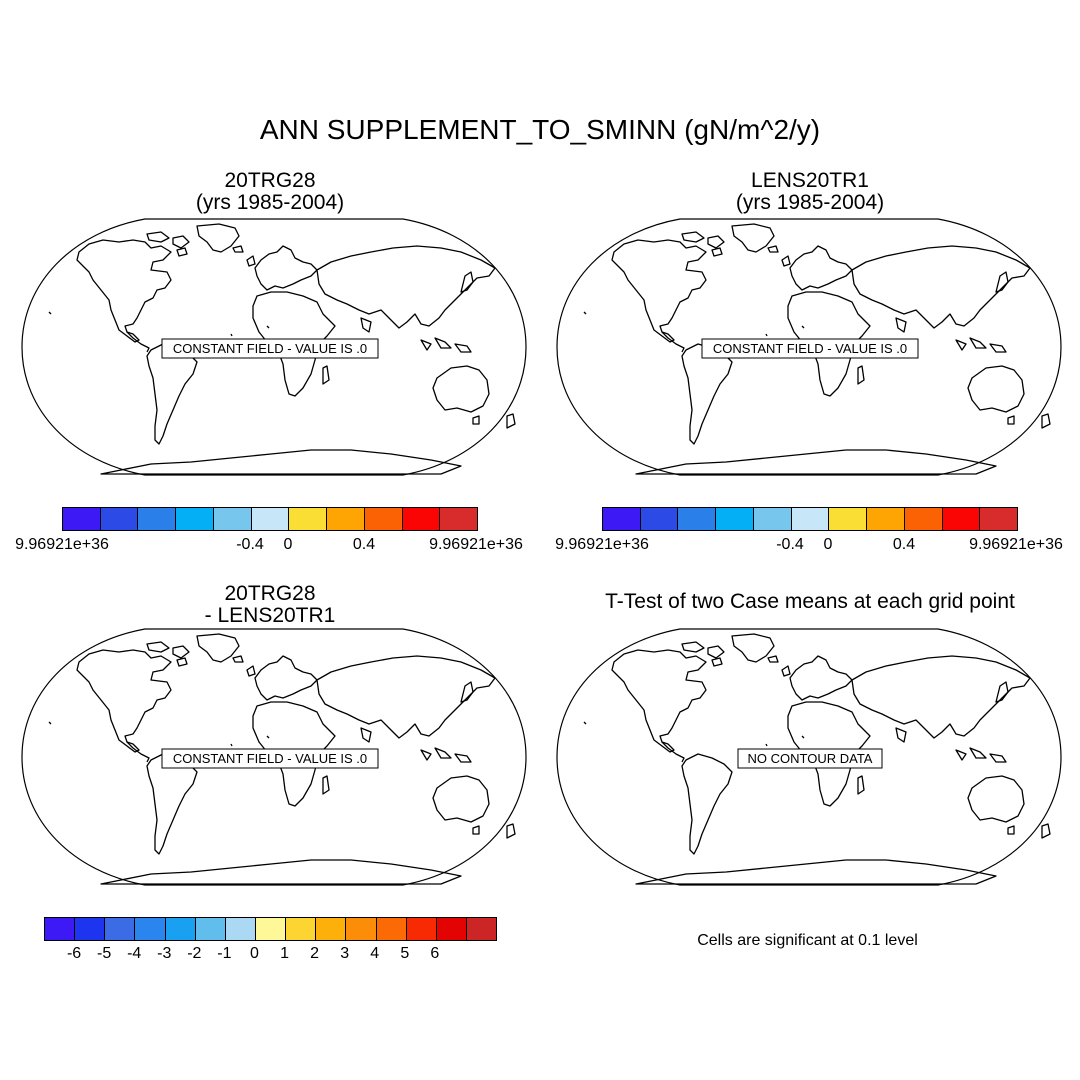 Image resolution: width=1080 pixels, height=1080 pixels. Describe the element at coordinates (375, 953) in the screenshot. I see `colorbar-label: 4` at that location.